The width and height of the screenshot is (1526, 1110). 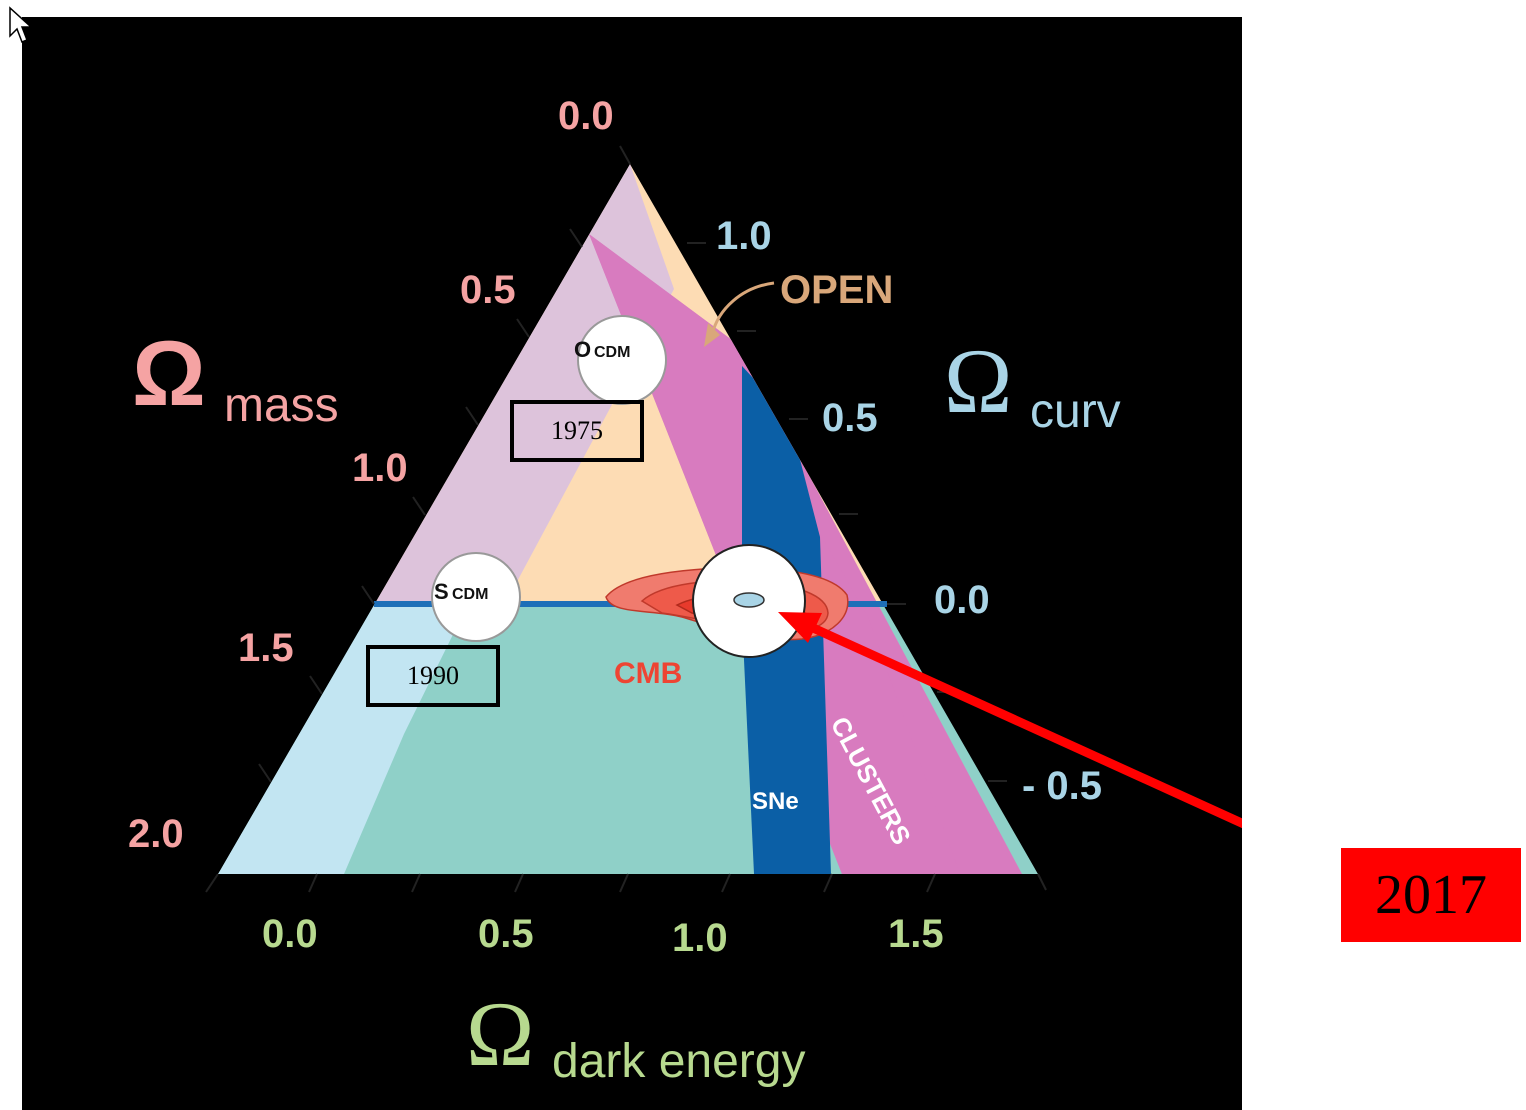 I want to click on mass-subscript: mass, so click(x=281, y=405).